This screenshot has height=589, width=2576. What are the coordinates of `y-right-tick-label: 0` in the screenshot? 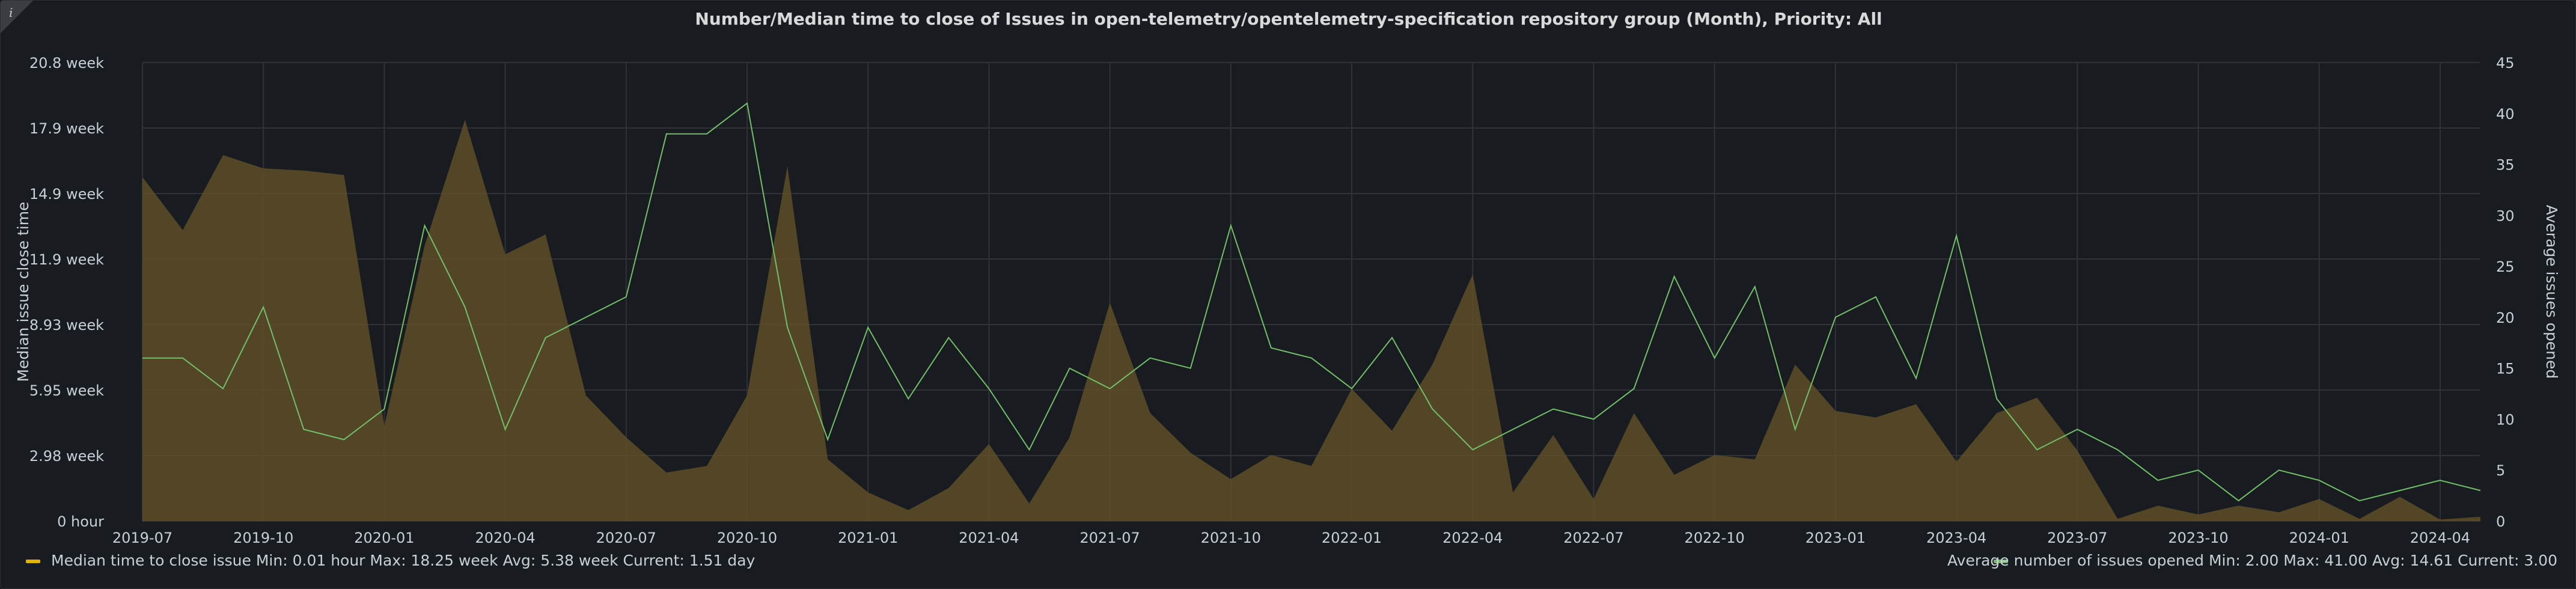 It's located at (2500, 521).